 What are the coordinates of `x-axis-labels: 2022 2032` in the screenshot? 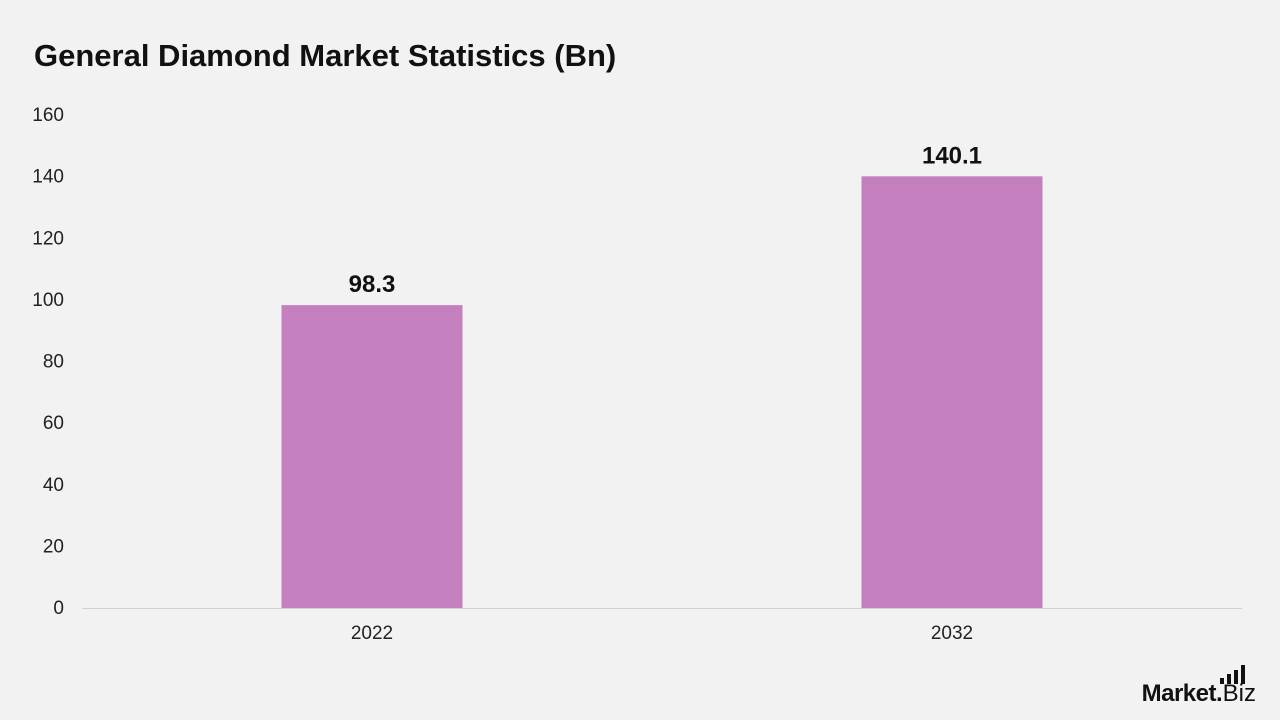 It's located at (662, 633).